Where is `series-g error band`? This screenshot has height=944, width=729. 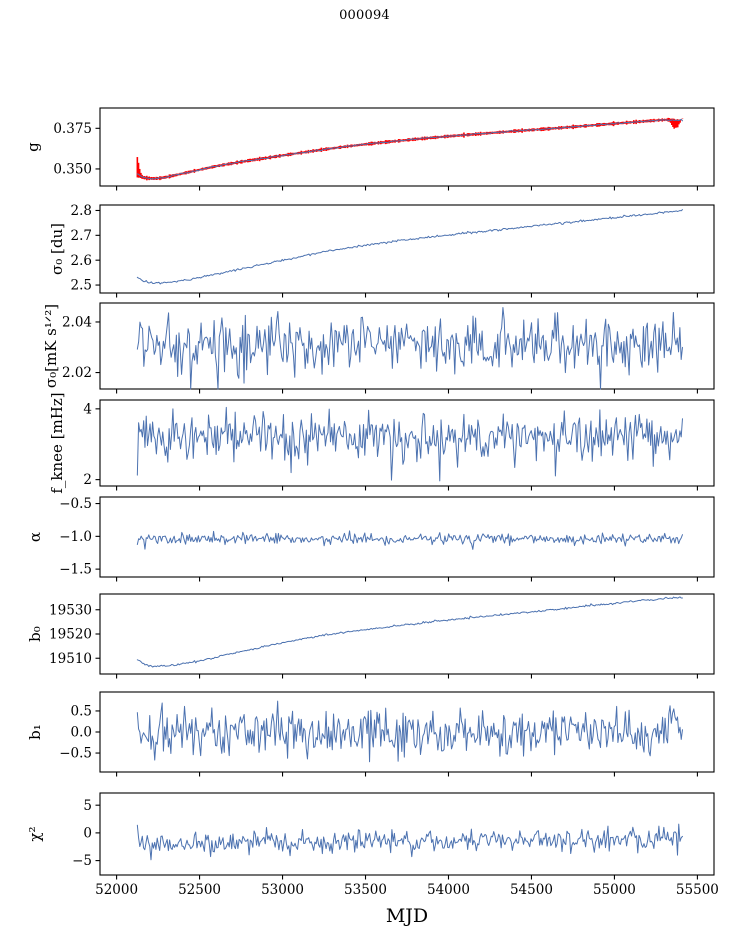 series-g error band is located at coordinates (410, 149).